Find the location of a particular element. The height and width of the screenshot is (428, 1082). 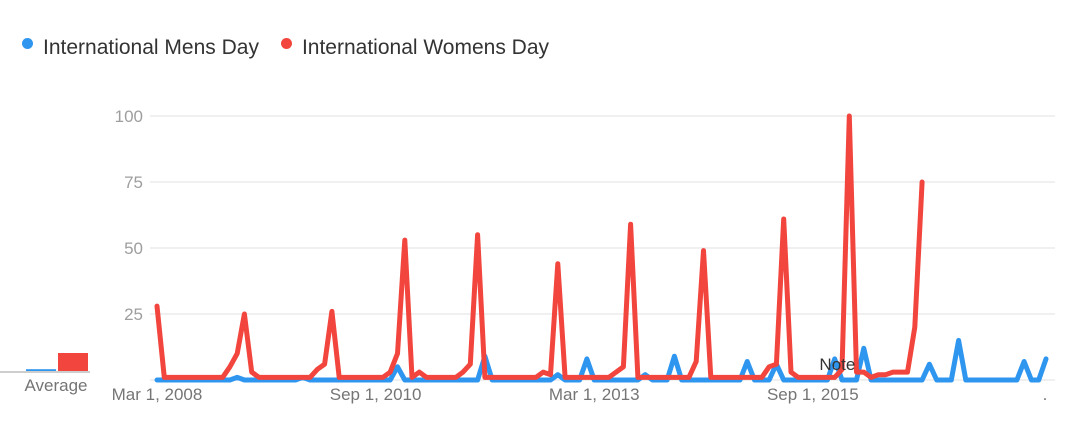

legend-label: International Womens Day is located at coordinates (425, 47).